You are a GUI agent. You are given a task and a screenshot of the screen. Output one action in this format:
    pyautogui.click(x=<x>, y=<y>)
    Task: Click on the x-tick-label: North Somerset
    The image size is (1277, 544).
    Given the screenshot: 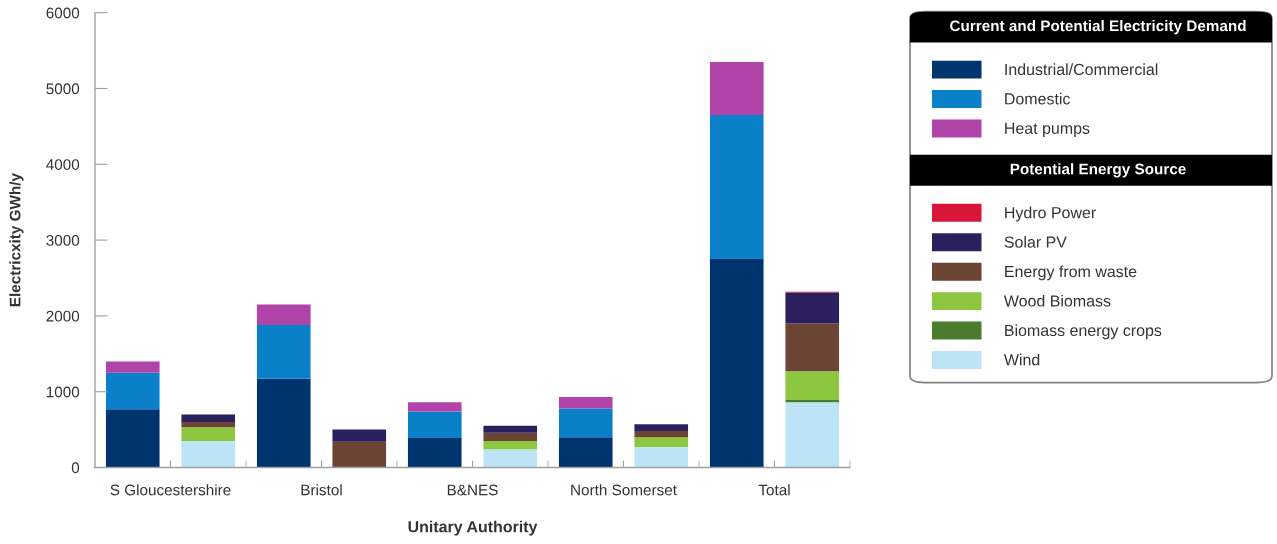 What is the action you would take?
    pyautogui.click(x=624, y=490)
    